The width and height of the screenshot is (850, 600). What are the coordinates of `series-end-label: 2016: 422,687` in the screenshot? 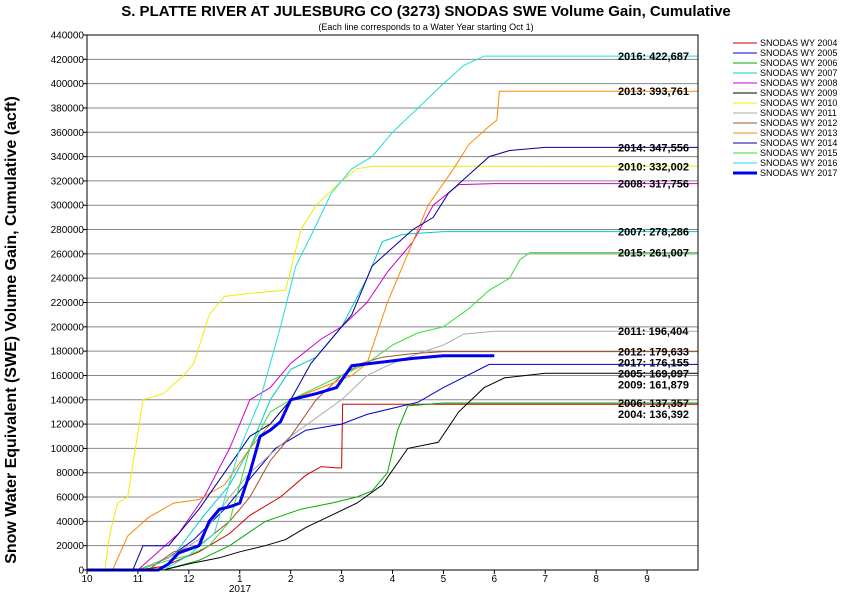 It's located at (653, 57).